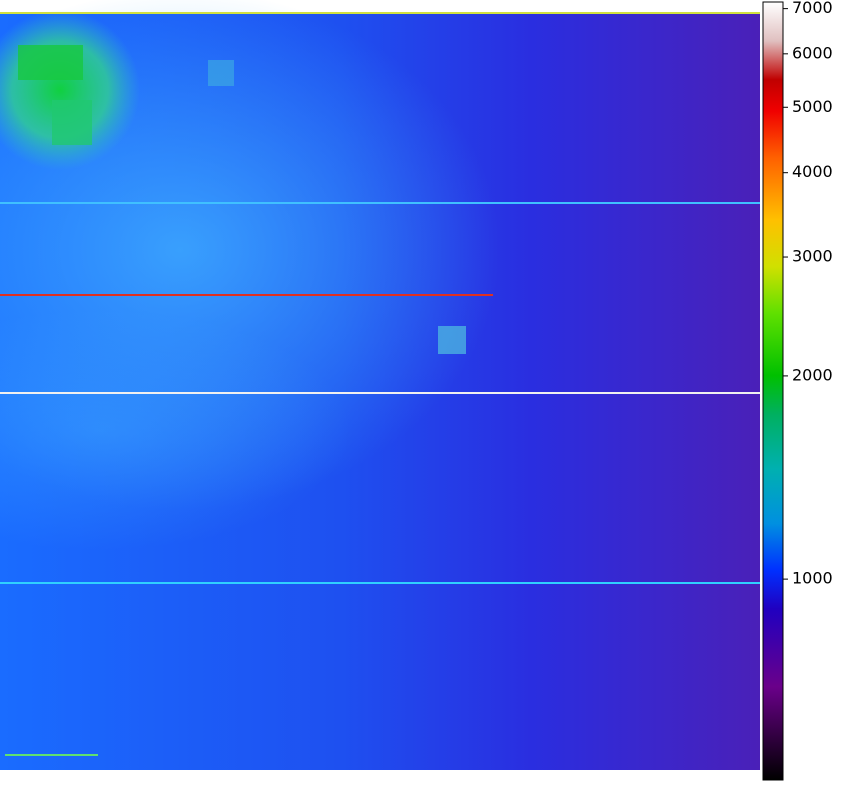 The image size is (868, 787). I want to click on colorbar-tick-label: 5000, so click(812, 106).